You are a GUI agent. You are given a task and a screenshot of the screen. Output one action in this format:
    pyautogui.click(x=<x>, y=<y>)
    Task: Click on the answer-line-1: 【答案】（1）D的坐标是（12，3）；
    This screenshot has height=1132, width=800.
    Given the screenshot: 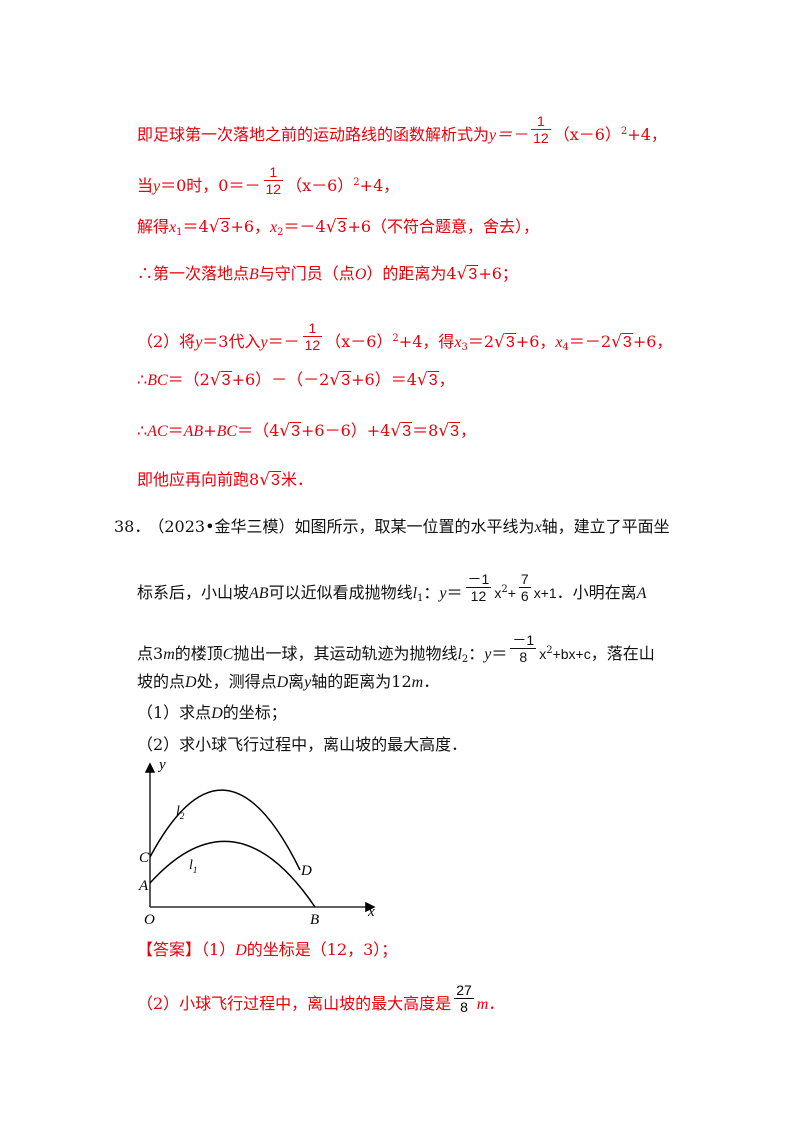 What is the action you would take?
    pyautogui.click(x=267, y=950)
    